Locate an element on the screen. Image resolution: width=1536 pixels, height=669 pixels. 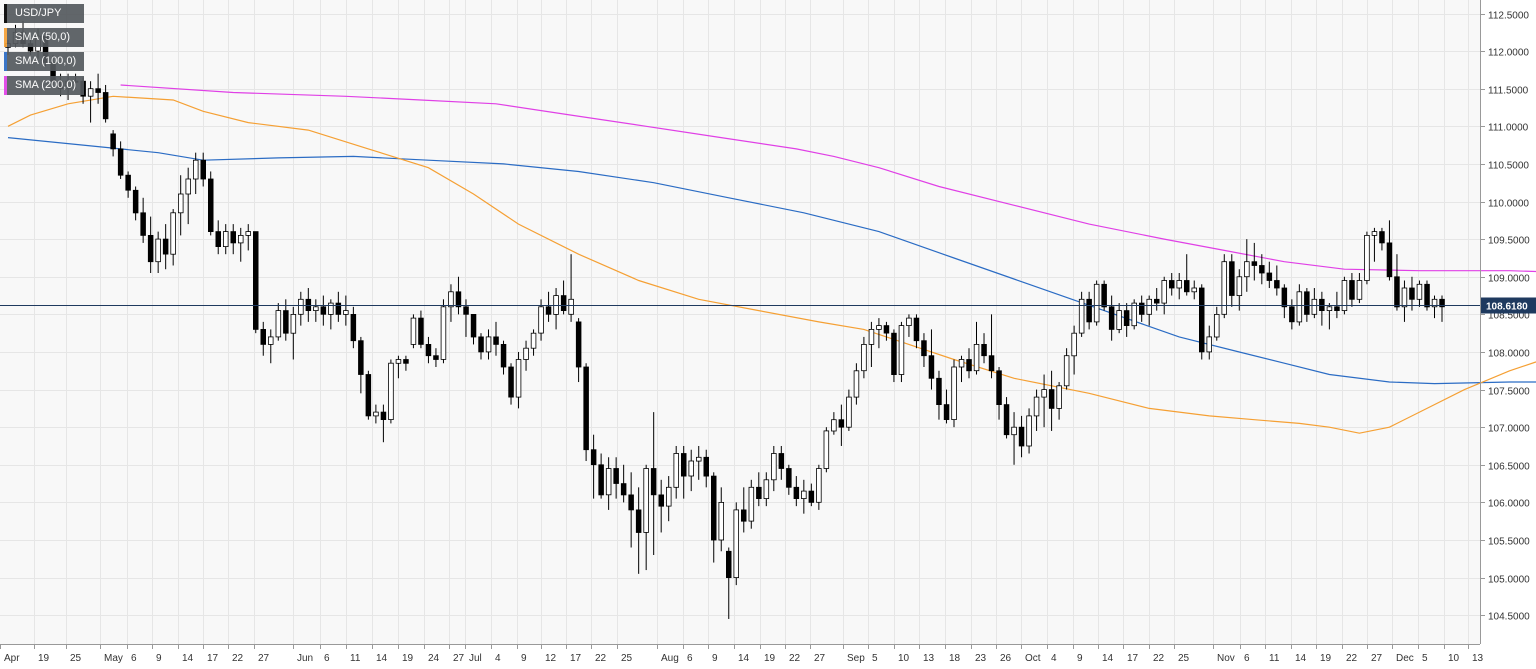
x-tick-label: Jul is located at coordinates (475, 658).